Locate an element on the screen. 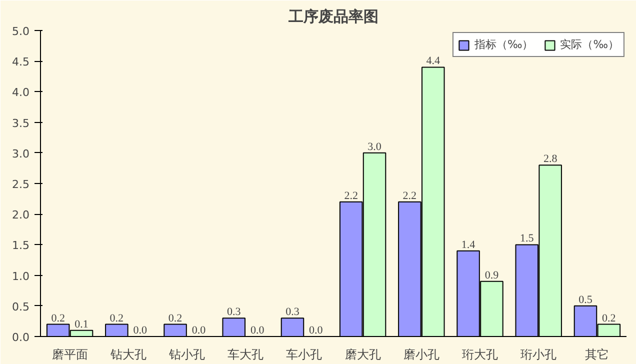 This screenshot has height=364, width=636. x-tick-label: 车大孔 is located at coordinates (246, 355).